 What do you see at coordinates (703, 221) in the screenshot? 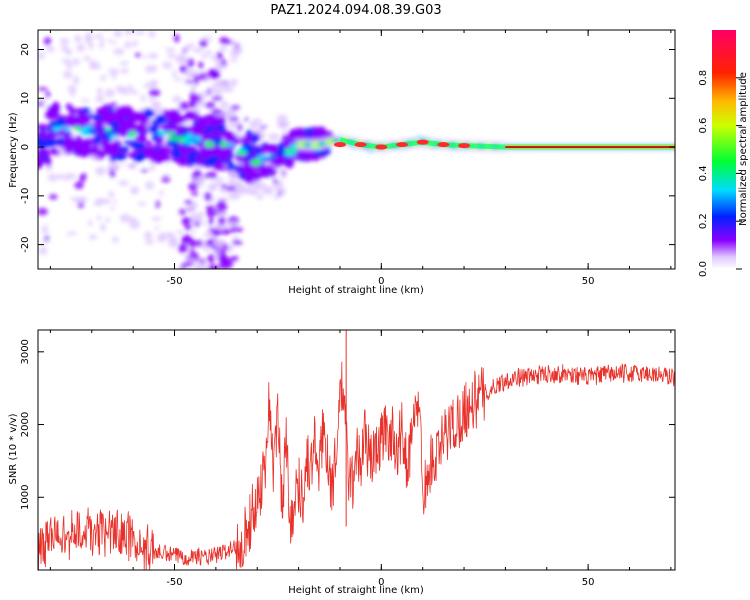
I see `colorbar-tick-label: 0.2` at bounding box center [703, 221].